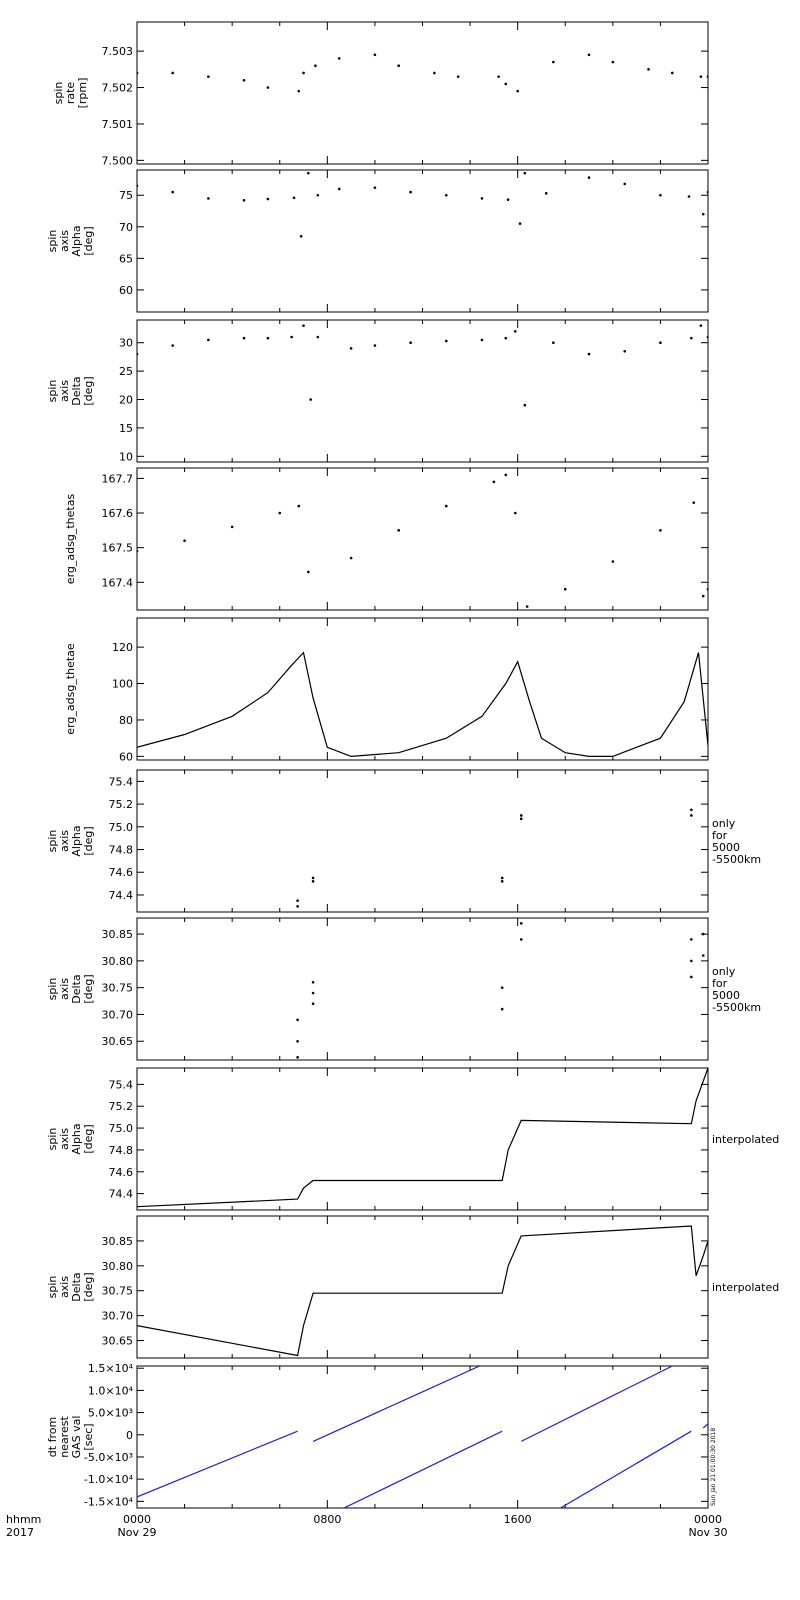 The image size is (800, 1600). What do you see at coordinates (70, 93) in the screenshot?
I see `y-axis-label: rate` at bounding box center [70, 93].